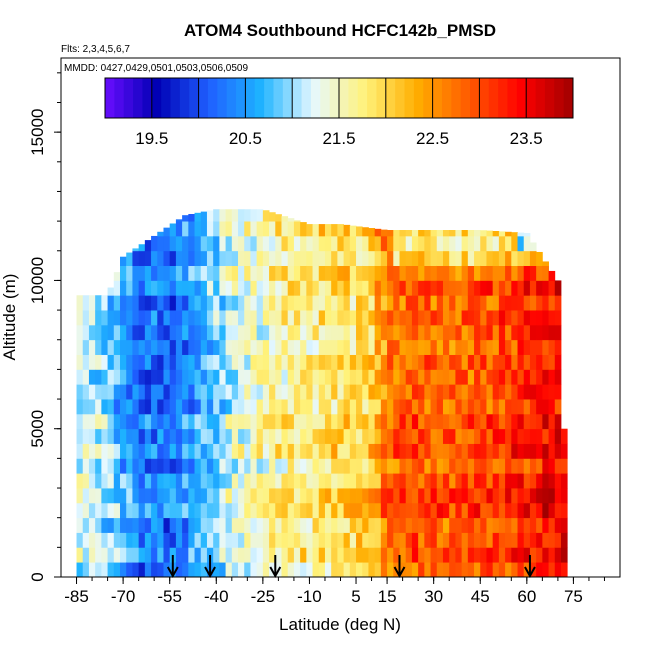  I want to click on x-tick-label: 75, so click(573, 596).